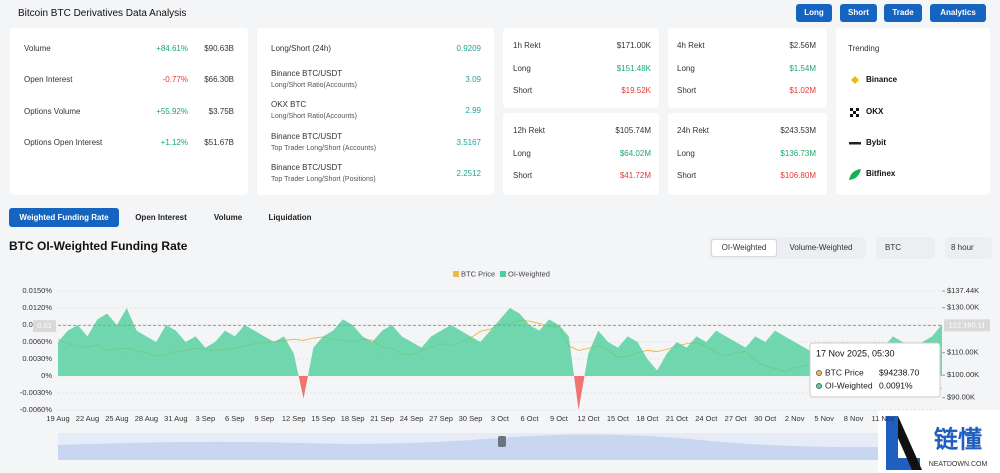 The image size is (1000, 473). What do you see at coordinates (588, 418) in the screenshot?
I see `x-tick-label: 12 Oct` at bounding box center [588, 418].